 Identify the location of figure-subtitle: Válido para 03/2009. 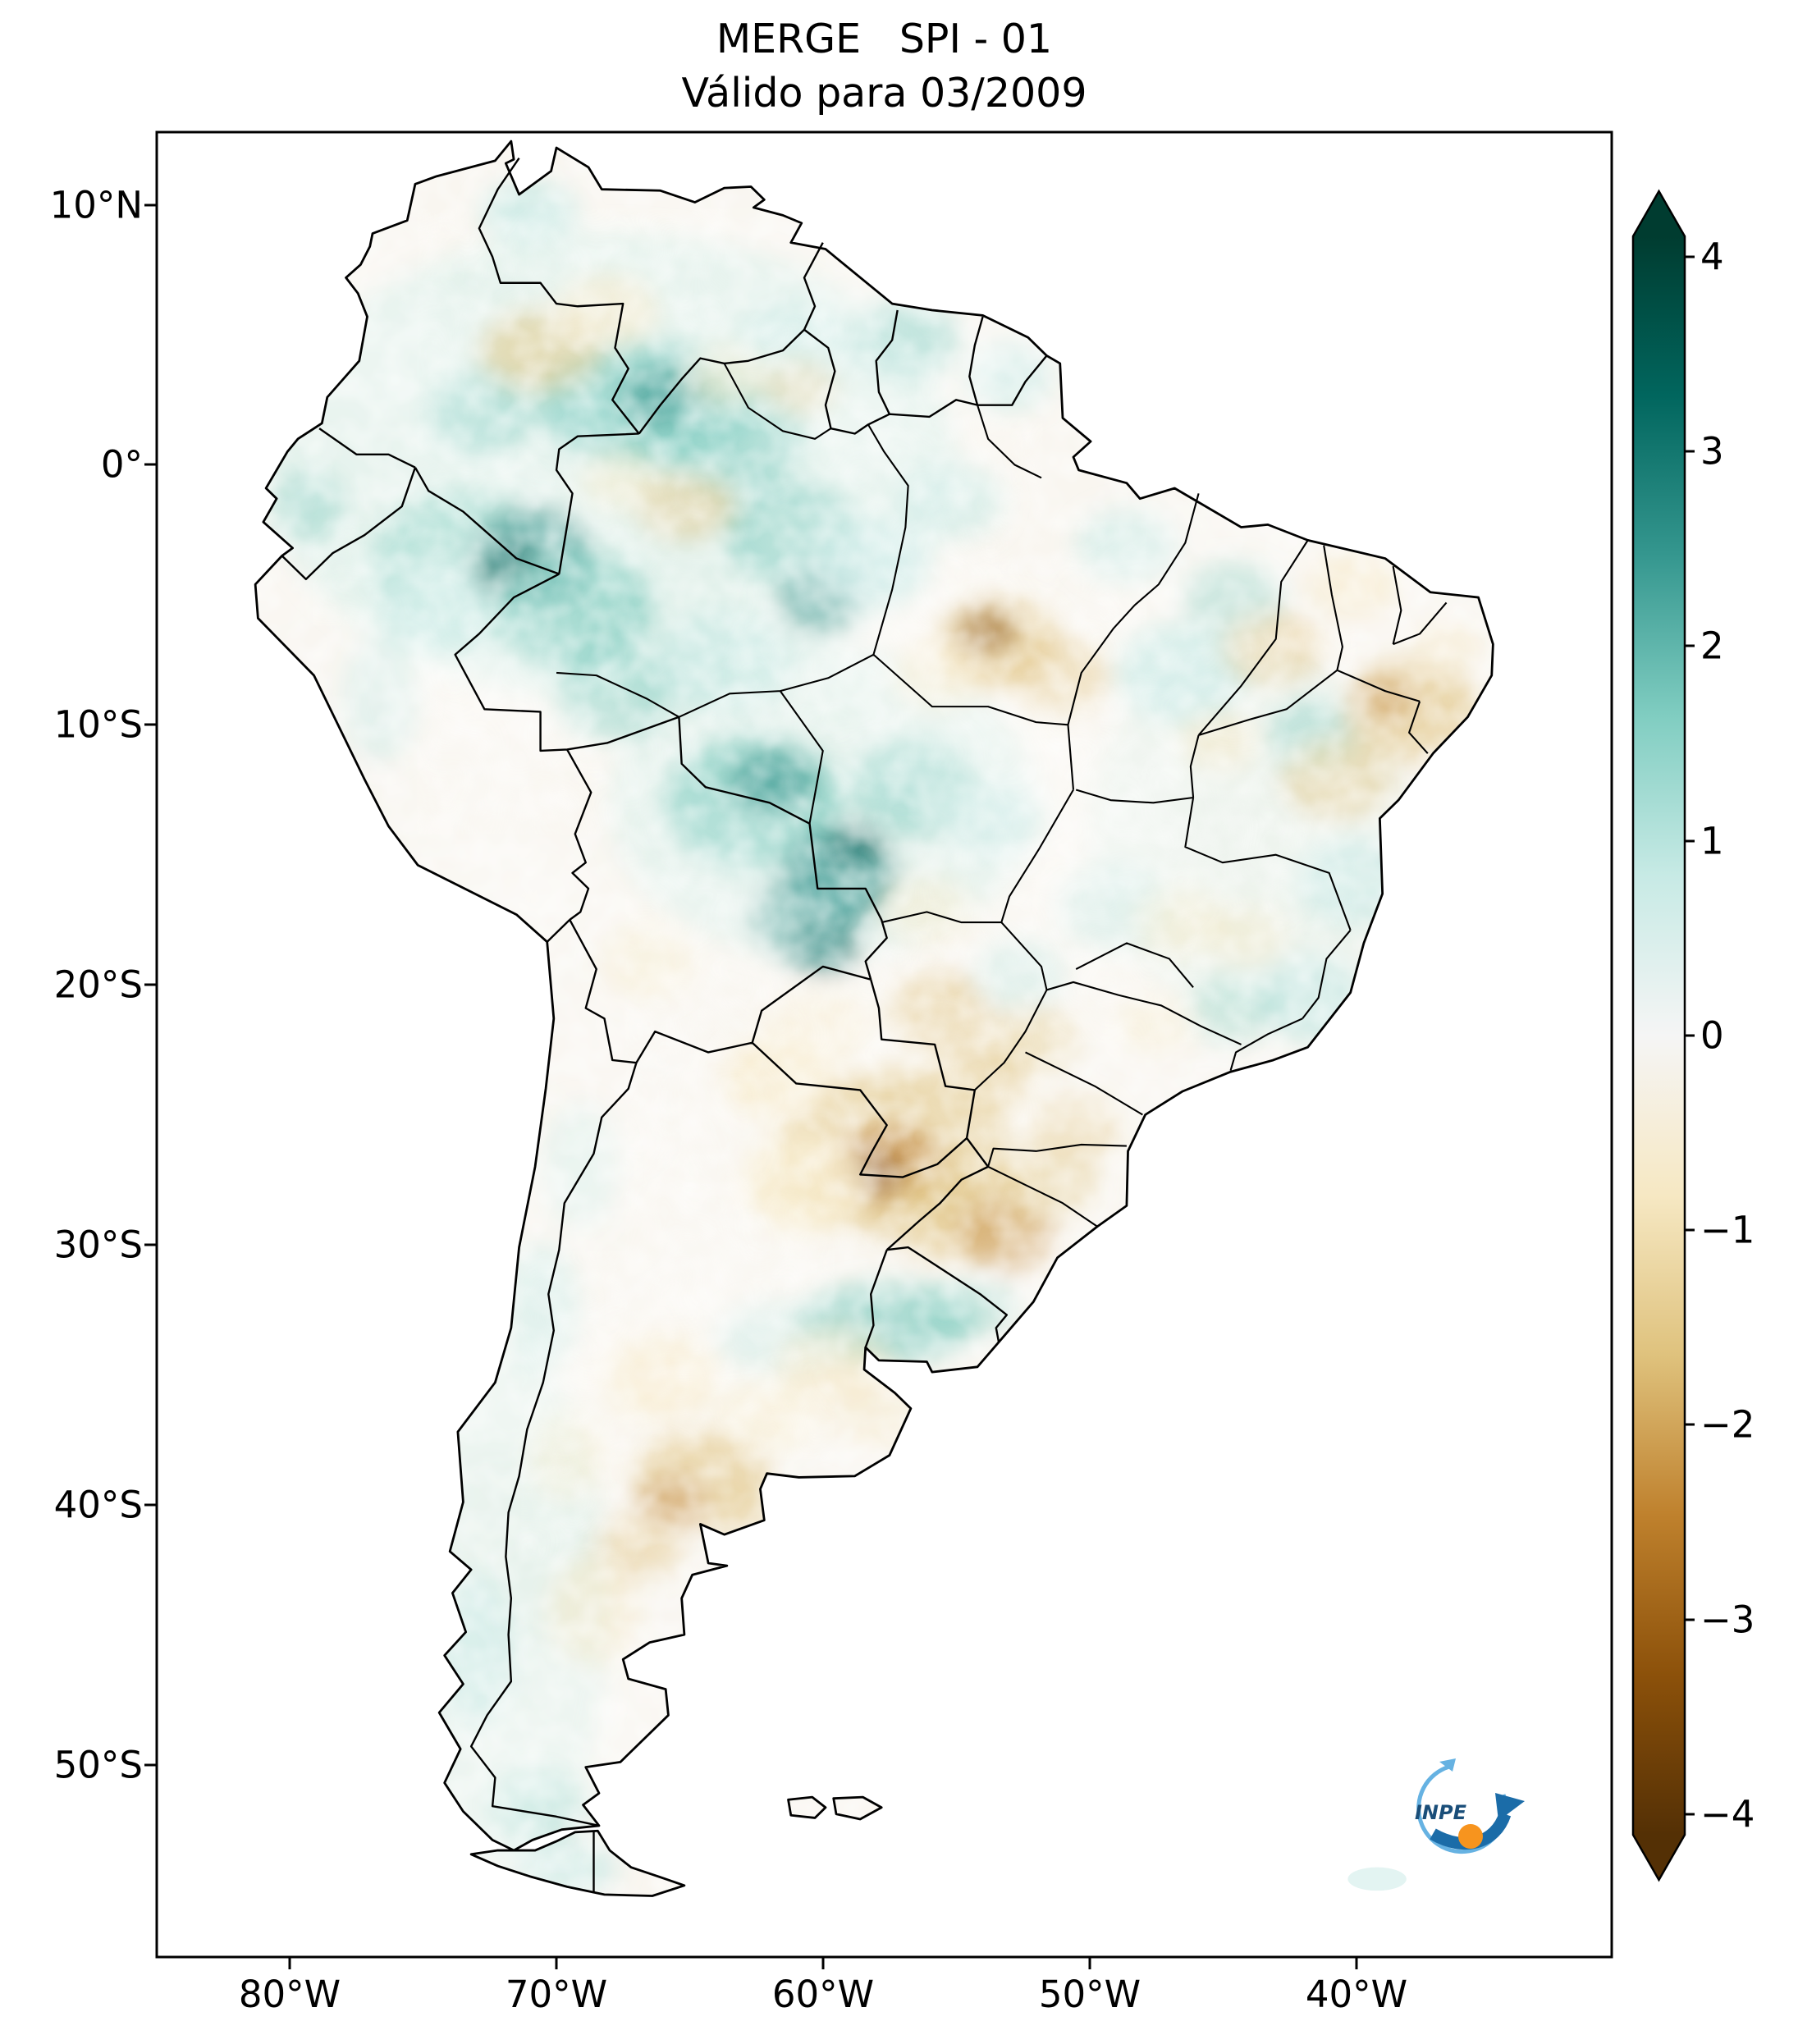
(884, 93).